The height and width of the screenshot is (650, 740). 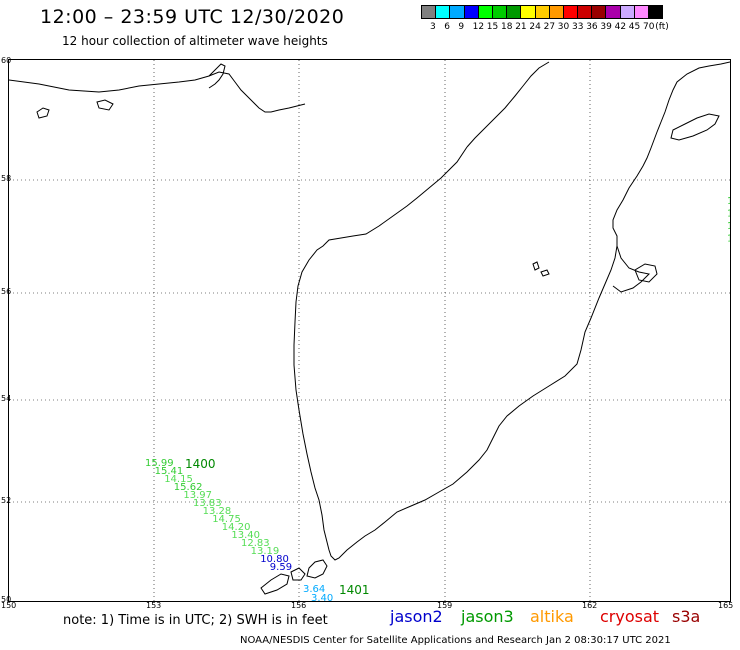 What do you see at coordinates (6, 60) in the screenshot?
I see `latitude-label: 60` at bounding box center [6, 60].